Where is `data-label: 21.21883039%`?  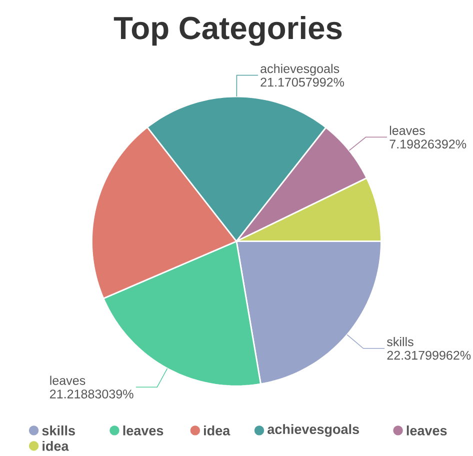 data-label: 21.21883039% is located at coordinates (92, 394).